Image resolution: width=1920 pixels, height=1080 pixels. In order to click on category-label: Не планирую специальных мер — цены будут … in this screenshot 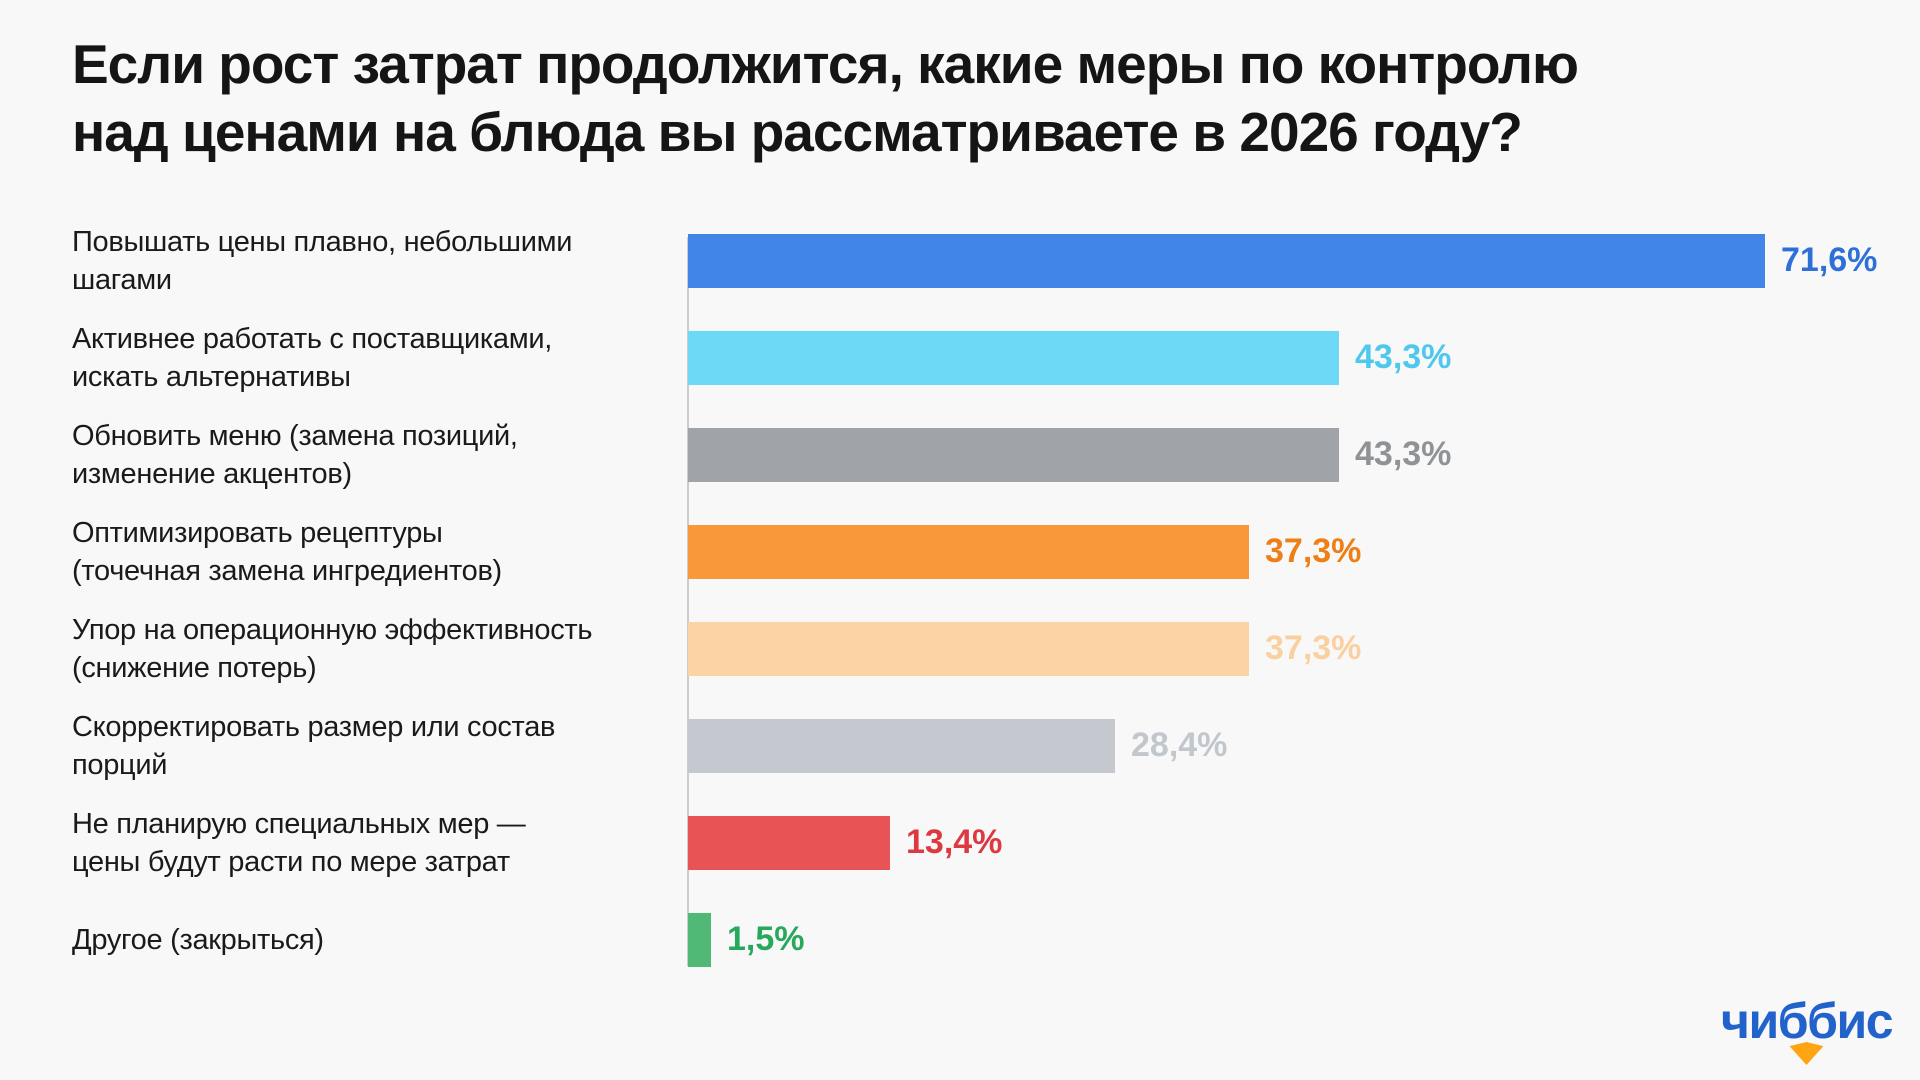, I will do `click(299, 842)`.